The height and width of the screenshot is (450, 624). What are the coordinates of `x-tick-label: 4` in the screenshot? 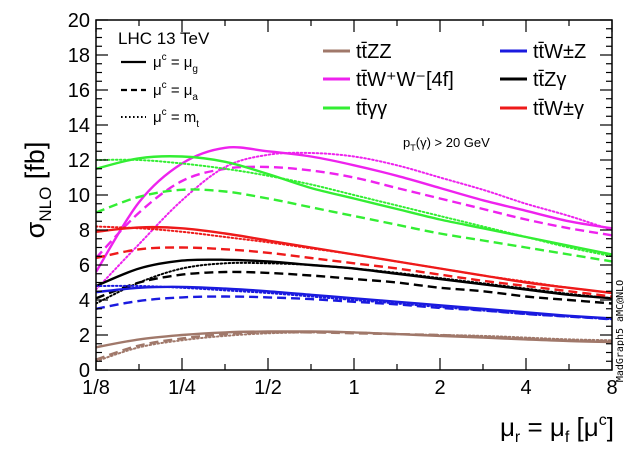 It's located at (525, 388).